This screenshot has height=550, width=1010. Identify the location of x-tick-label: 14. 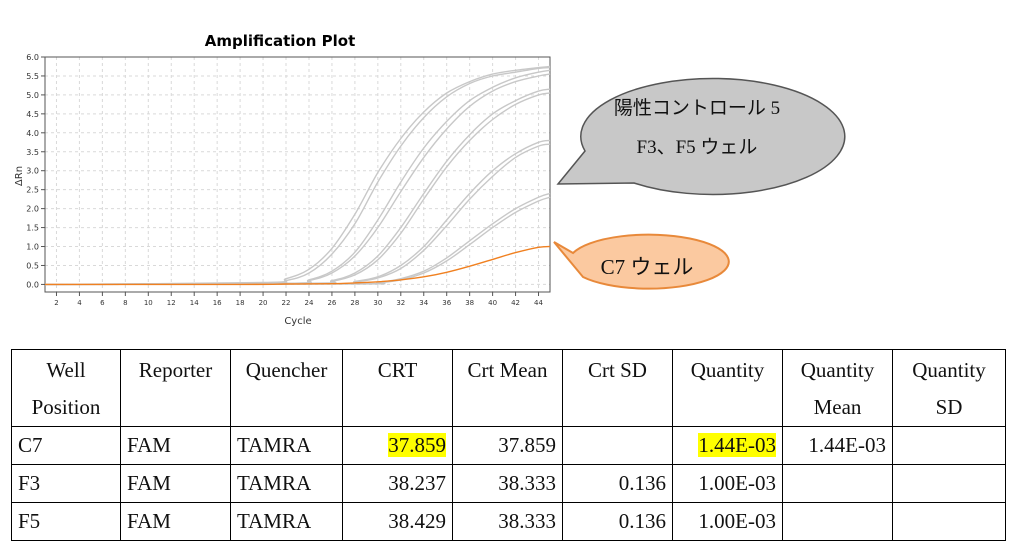
(194, 303).